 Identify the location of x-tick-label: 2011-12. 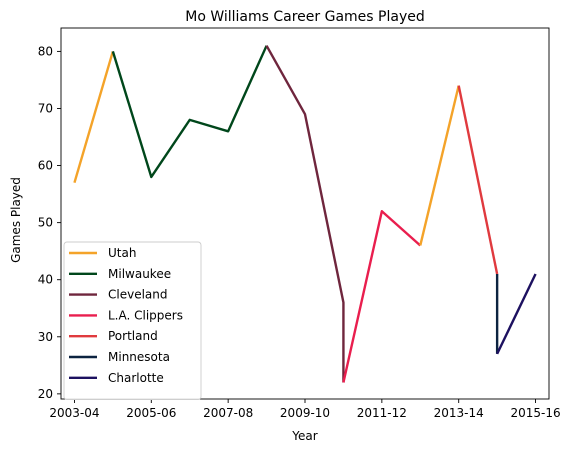
(382, 413).